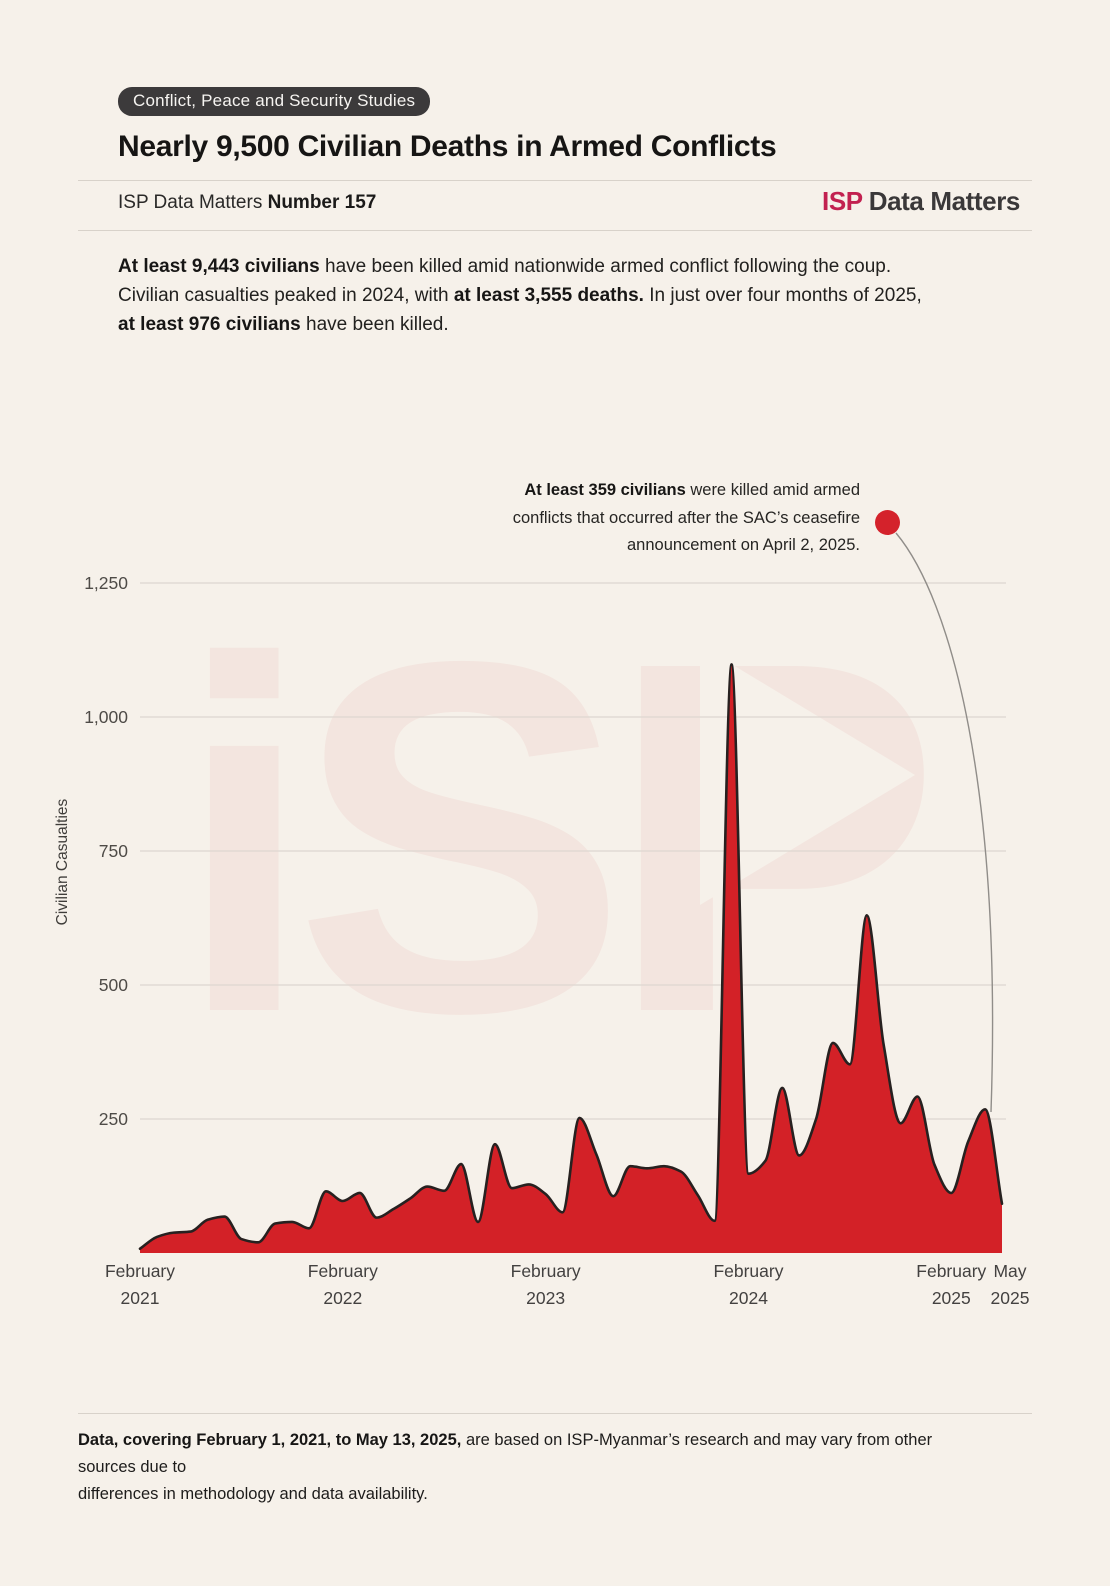 The image size is (1110, 1586). I want to click on x-tick-month-2021: February, so click(140, 1271).